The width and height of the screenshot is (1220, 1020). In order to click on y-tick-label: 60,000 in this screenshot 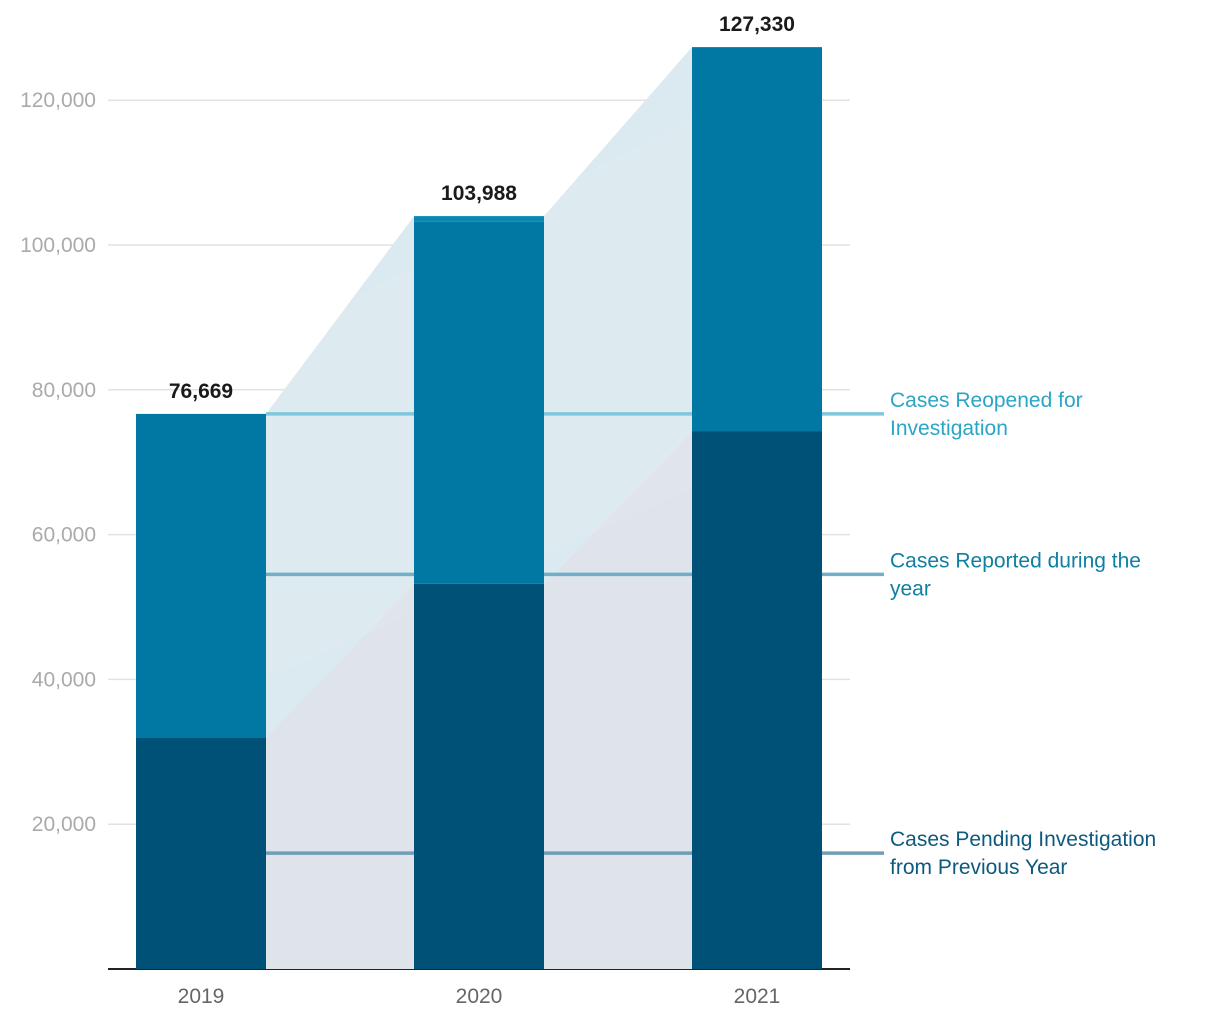, I will do `click(64, 535)`.